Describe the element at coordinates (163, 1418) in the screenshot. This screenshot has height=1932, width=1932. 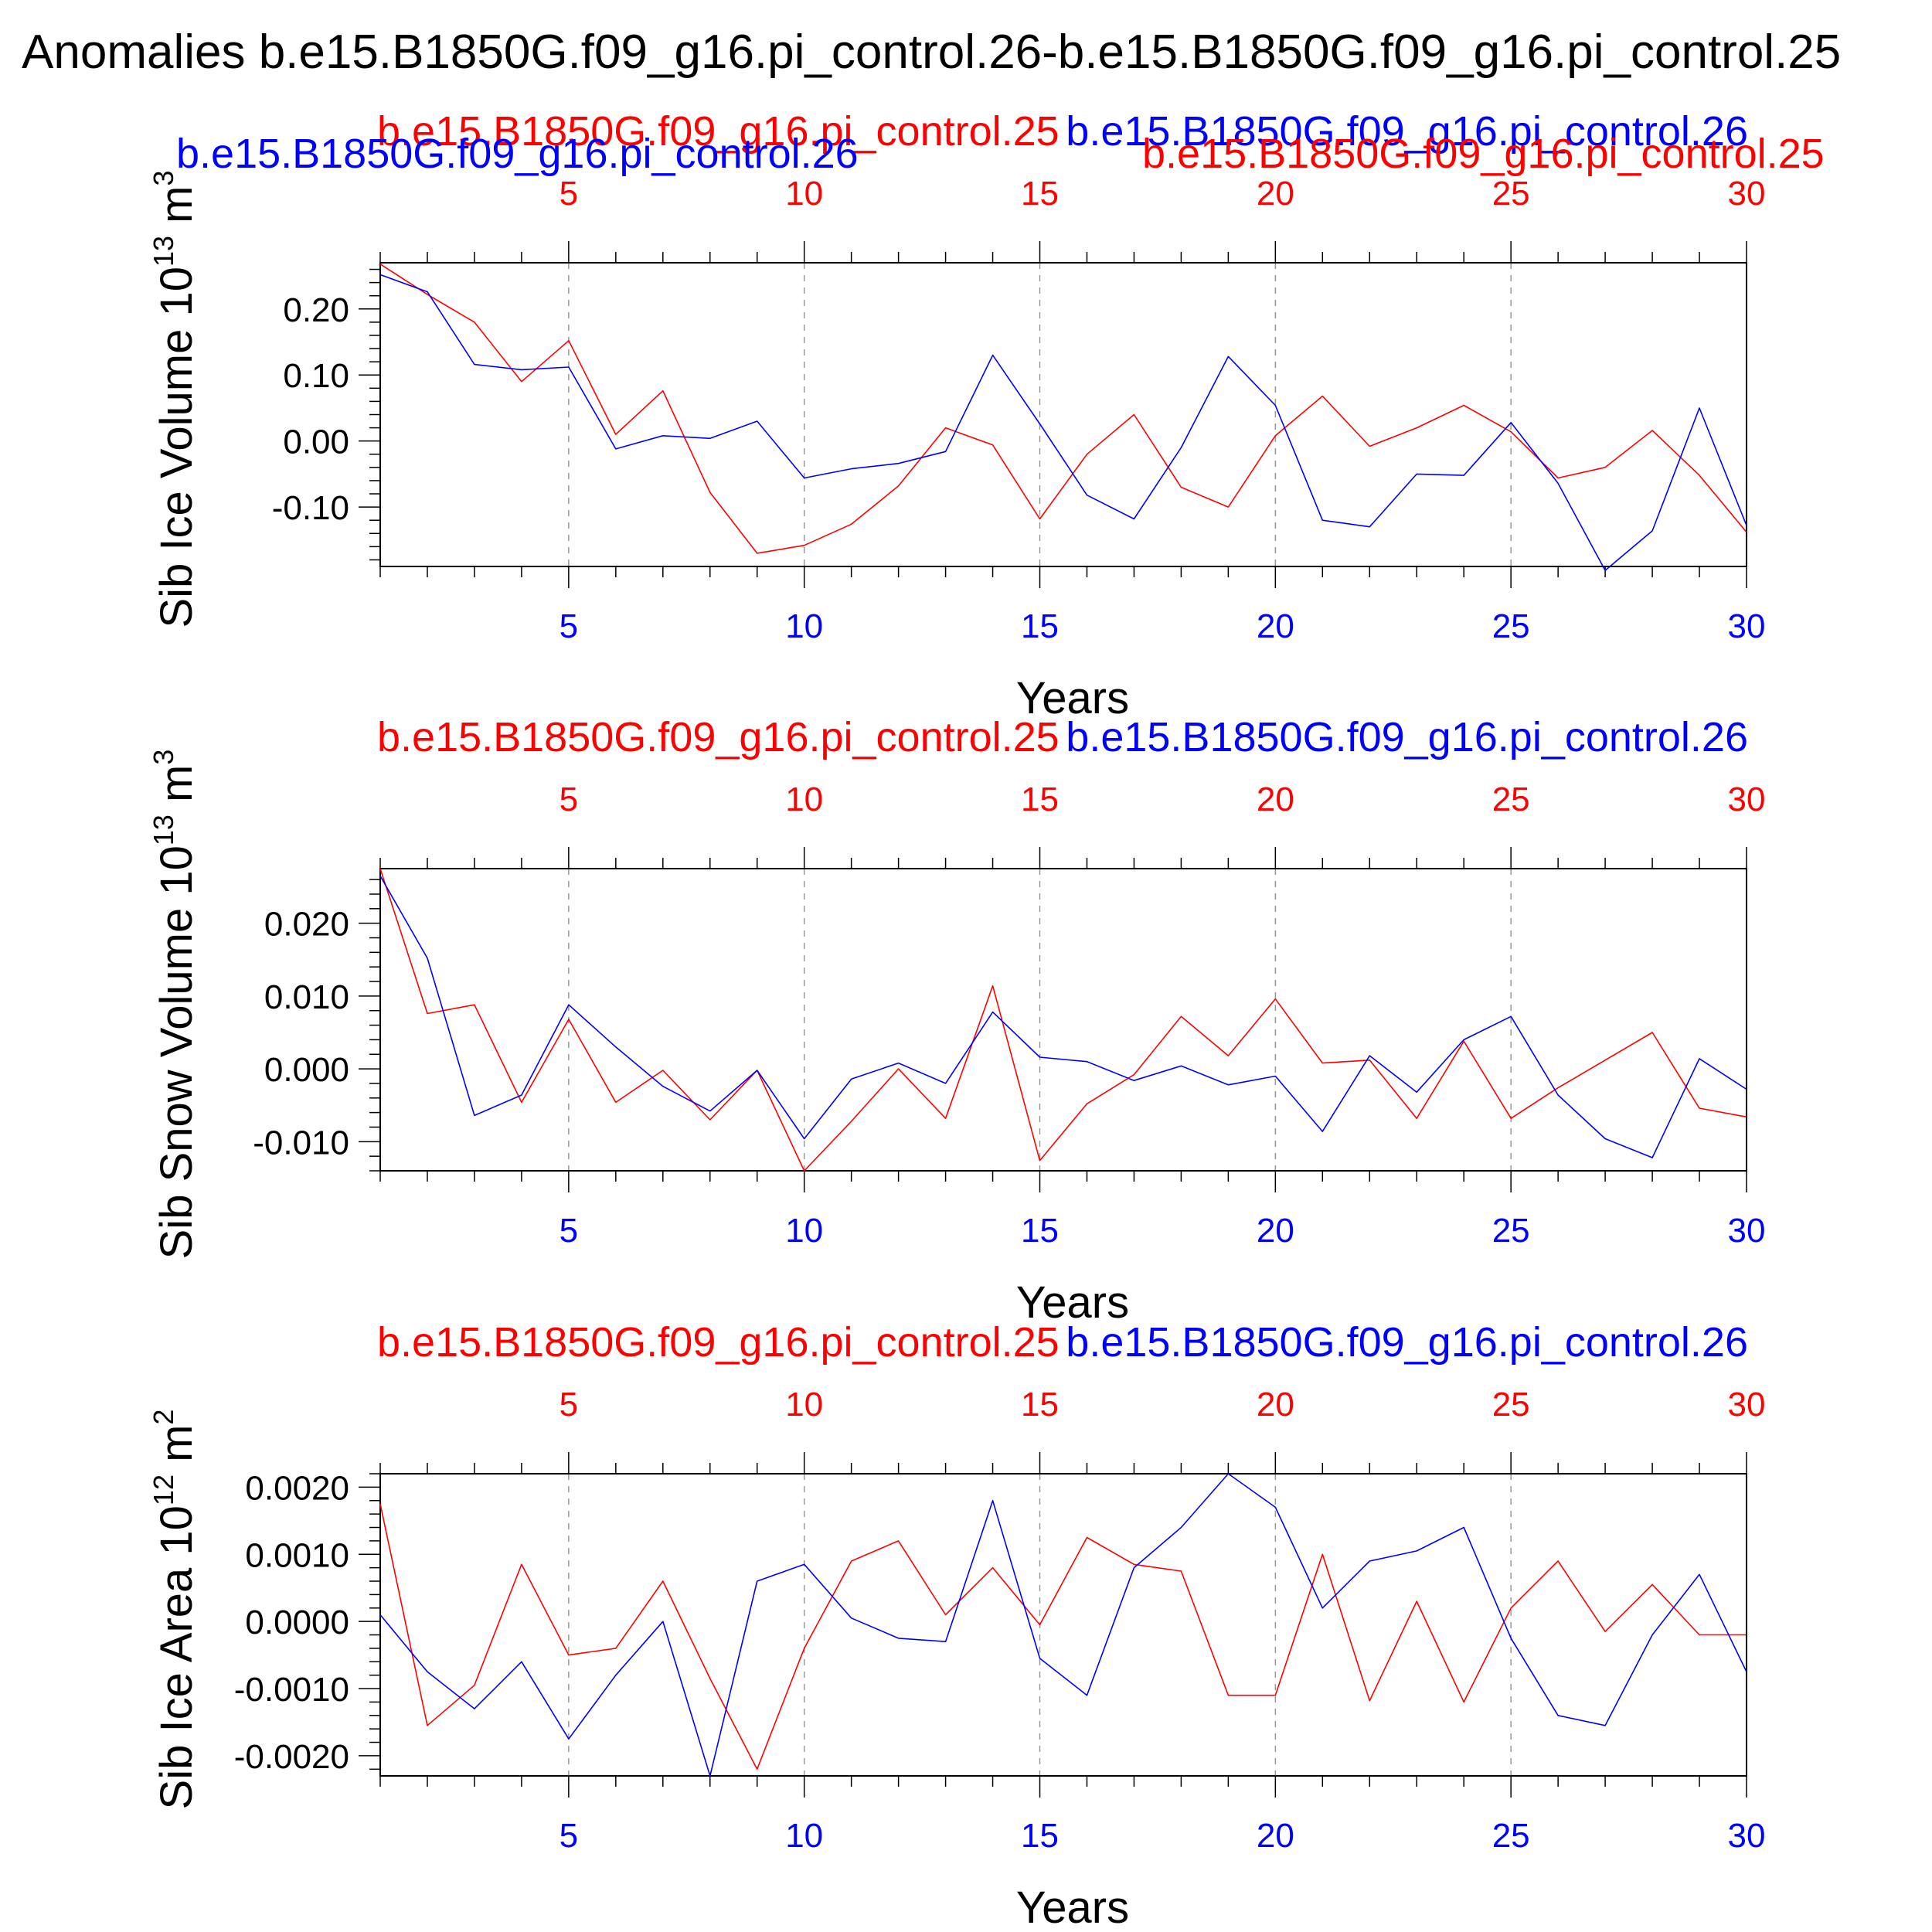
I see `y-axis-title-unit-exponent: 2` at that location.